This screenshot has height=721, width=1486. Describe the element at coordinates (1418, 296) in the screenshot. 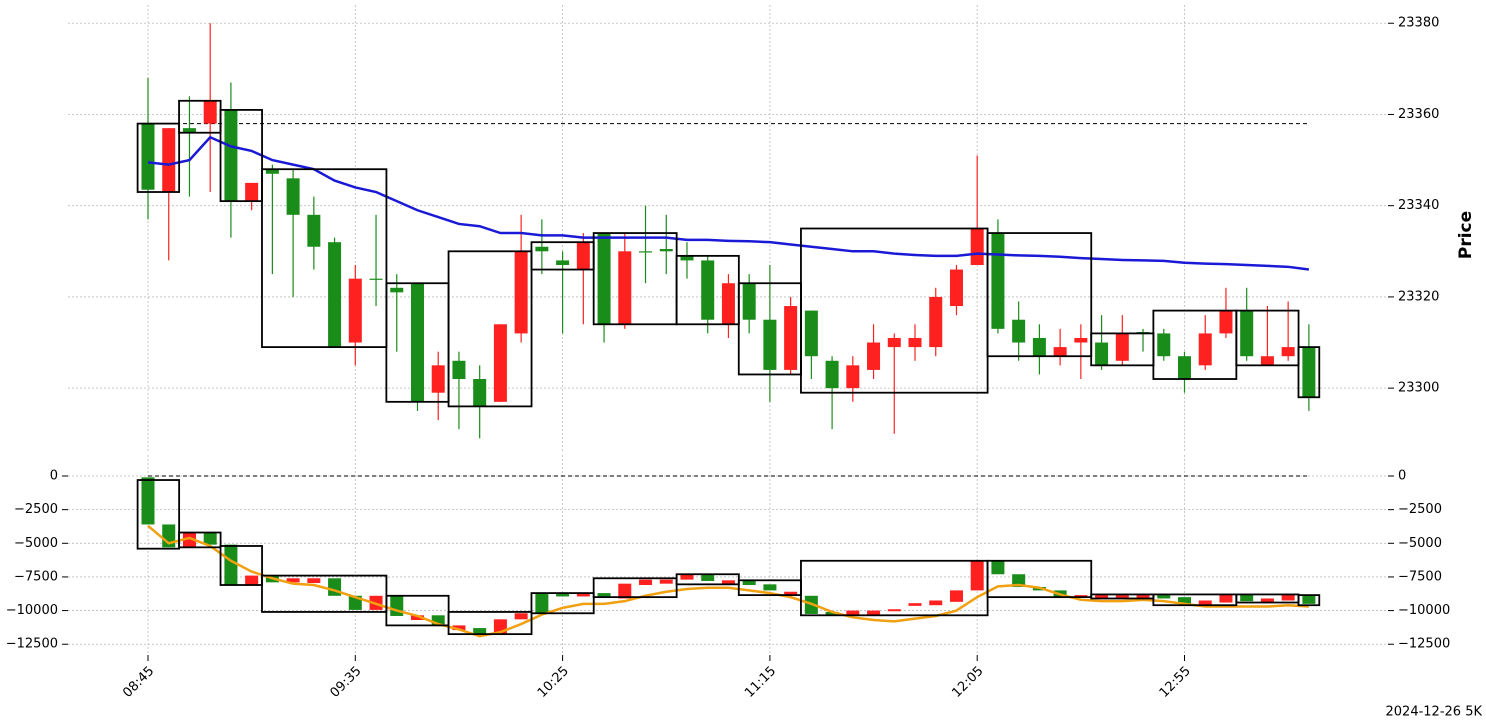

I see `y-tick-label: 23320` at that location.